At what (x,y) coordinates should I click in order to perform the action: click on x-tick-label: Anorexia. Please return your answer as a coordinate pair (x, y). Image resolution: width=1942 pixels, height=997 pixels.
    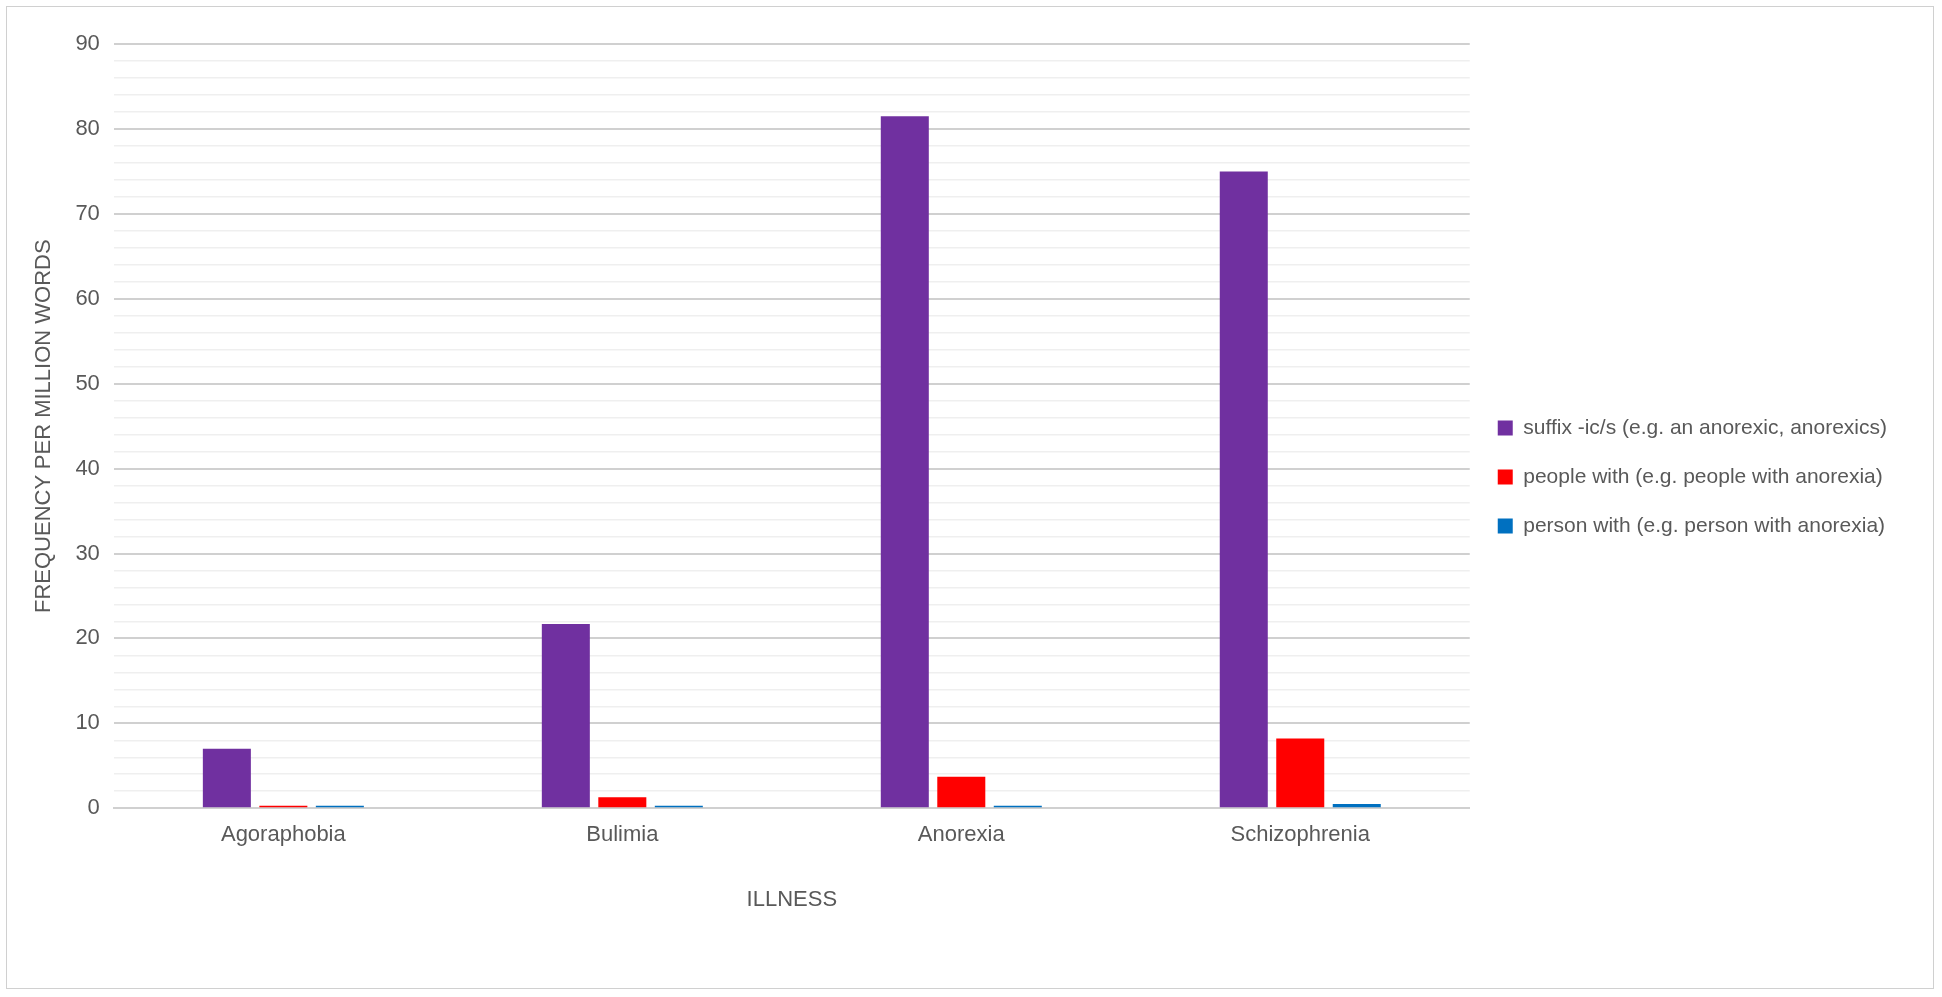
    Looking at the image, I should click on (961, 834).